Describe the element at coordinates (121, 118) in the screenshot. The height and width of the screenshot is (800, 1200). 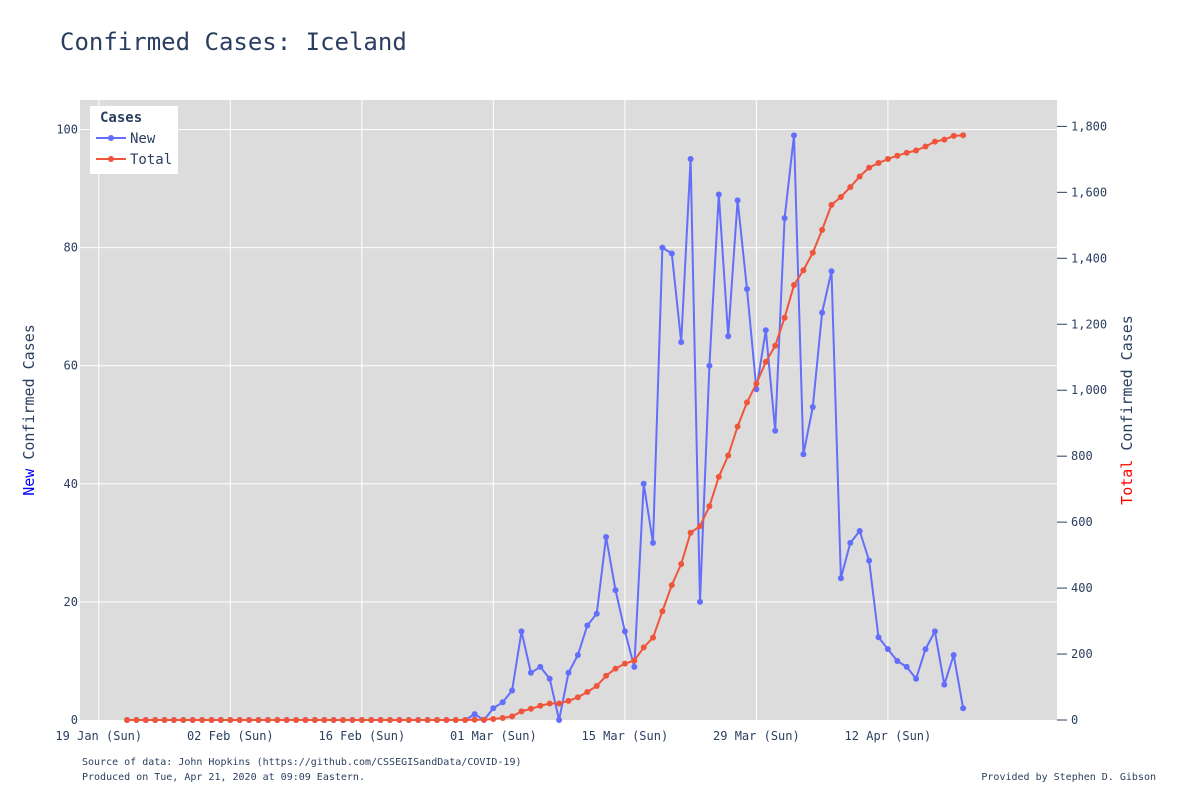
I see `legend-title: Cases` at that location.